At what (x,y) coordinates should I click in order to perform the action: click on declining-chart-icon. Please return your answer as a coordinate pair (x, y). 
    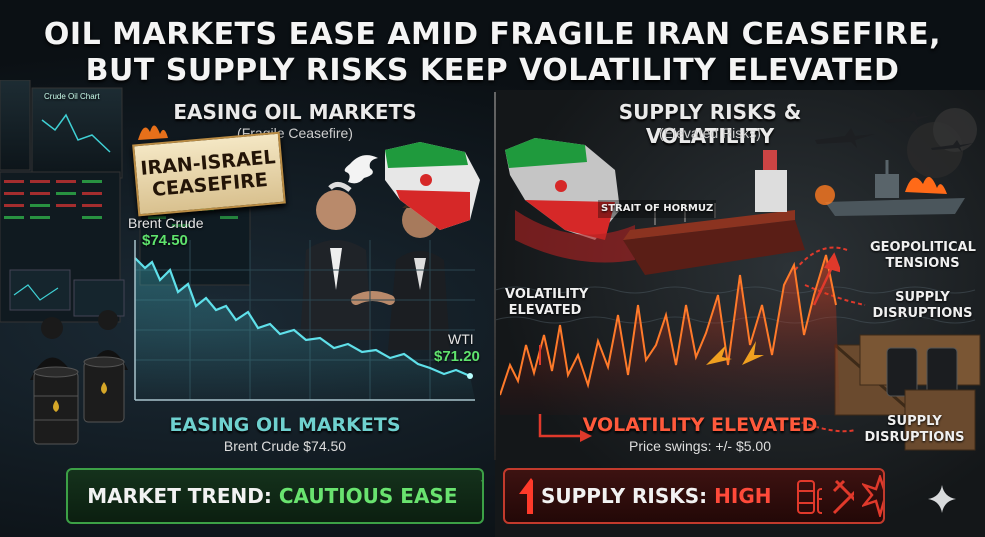
    Looking at the image, I should click on (481, 496).